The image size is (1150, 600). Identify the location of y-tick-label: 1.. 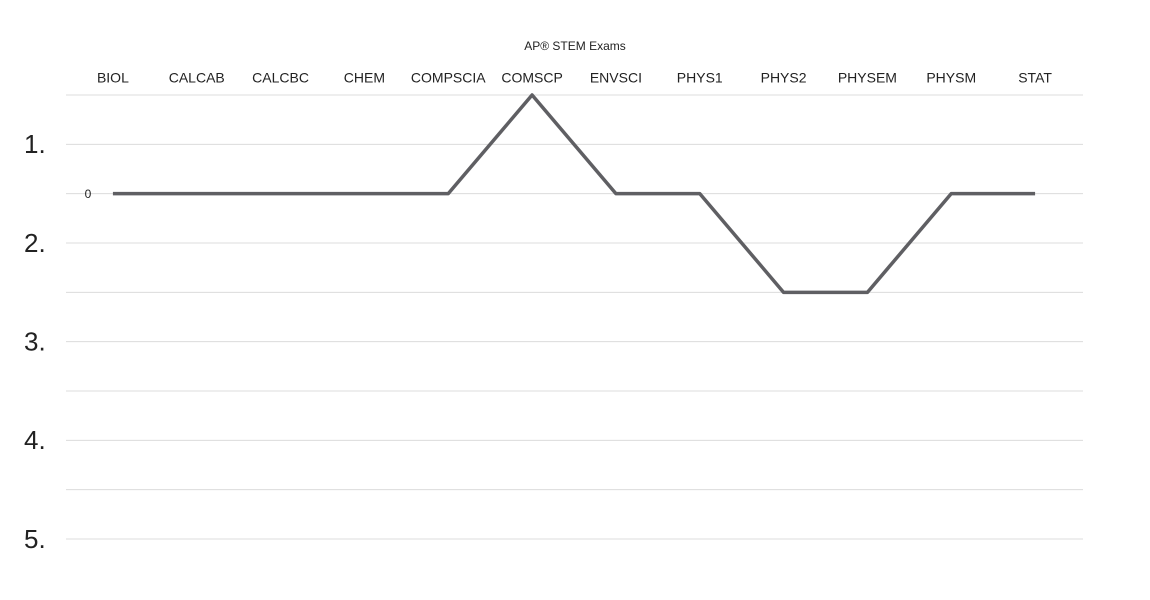
(35, 144).